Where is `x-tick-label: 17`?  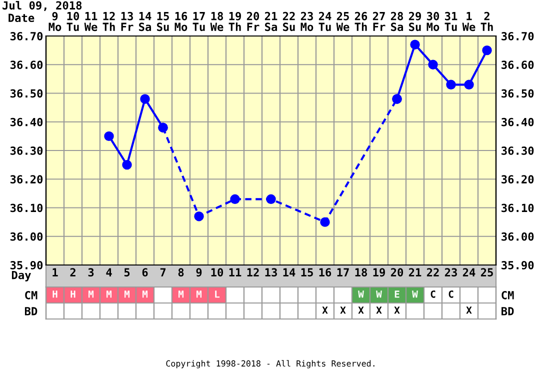 x-tick-label: 17 is located at coordinates (343, 272).